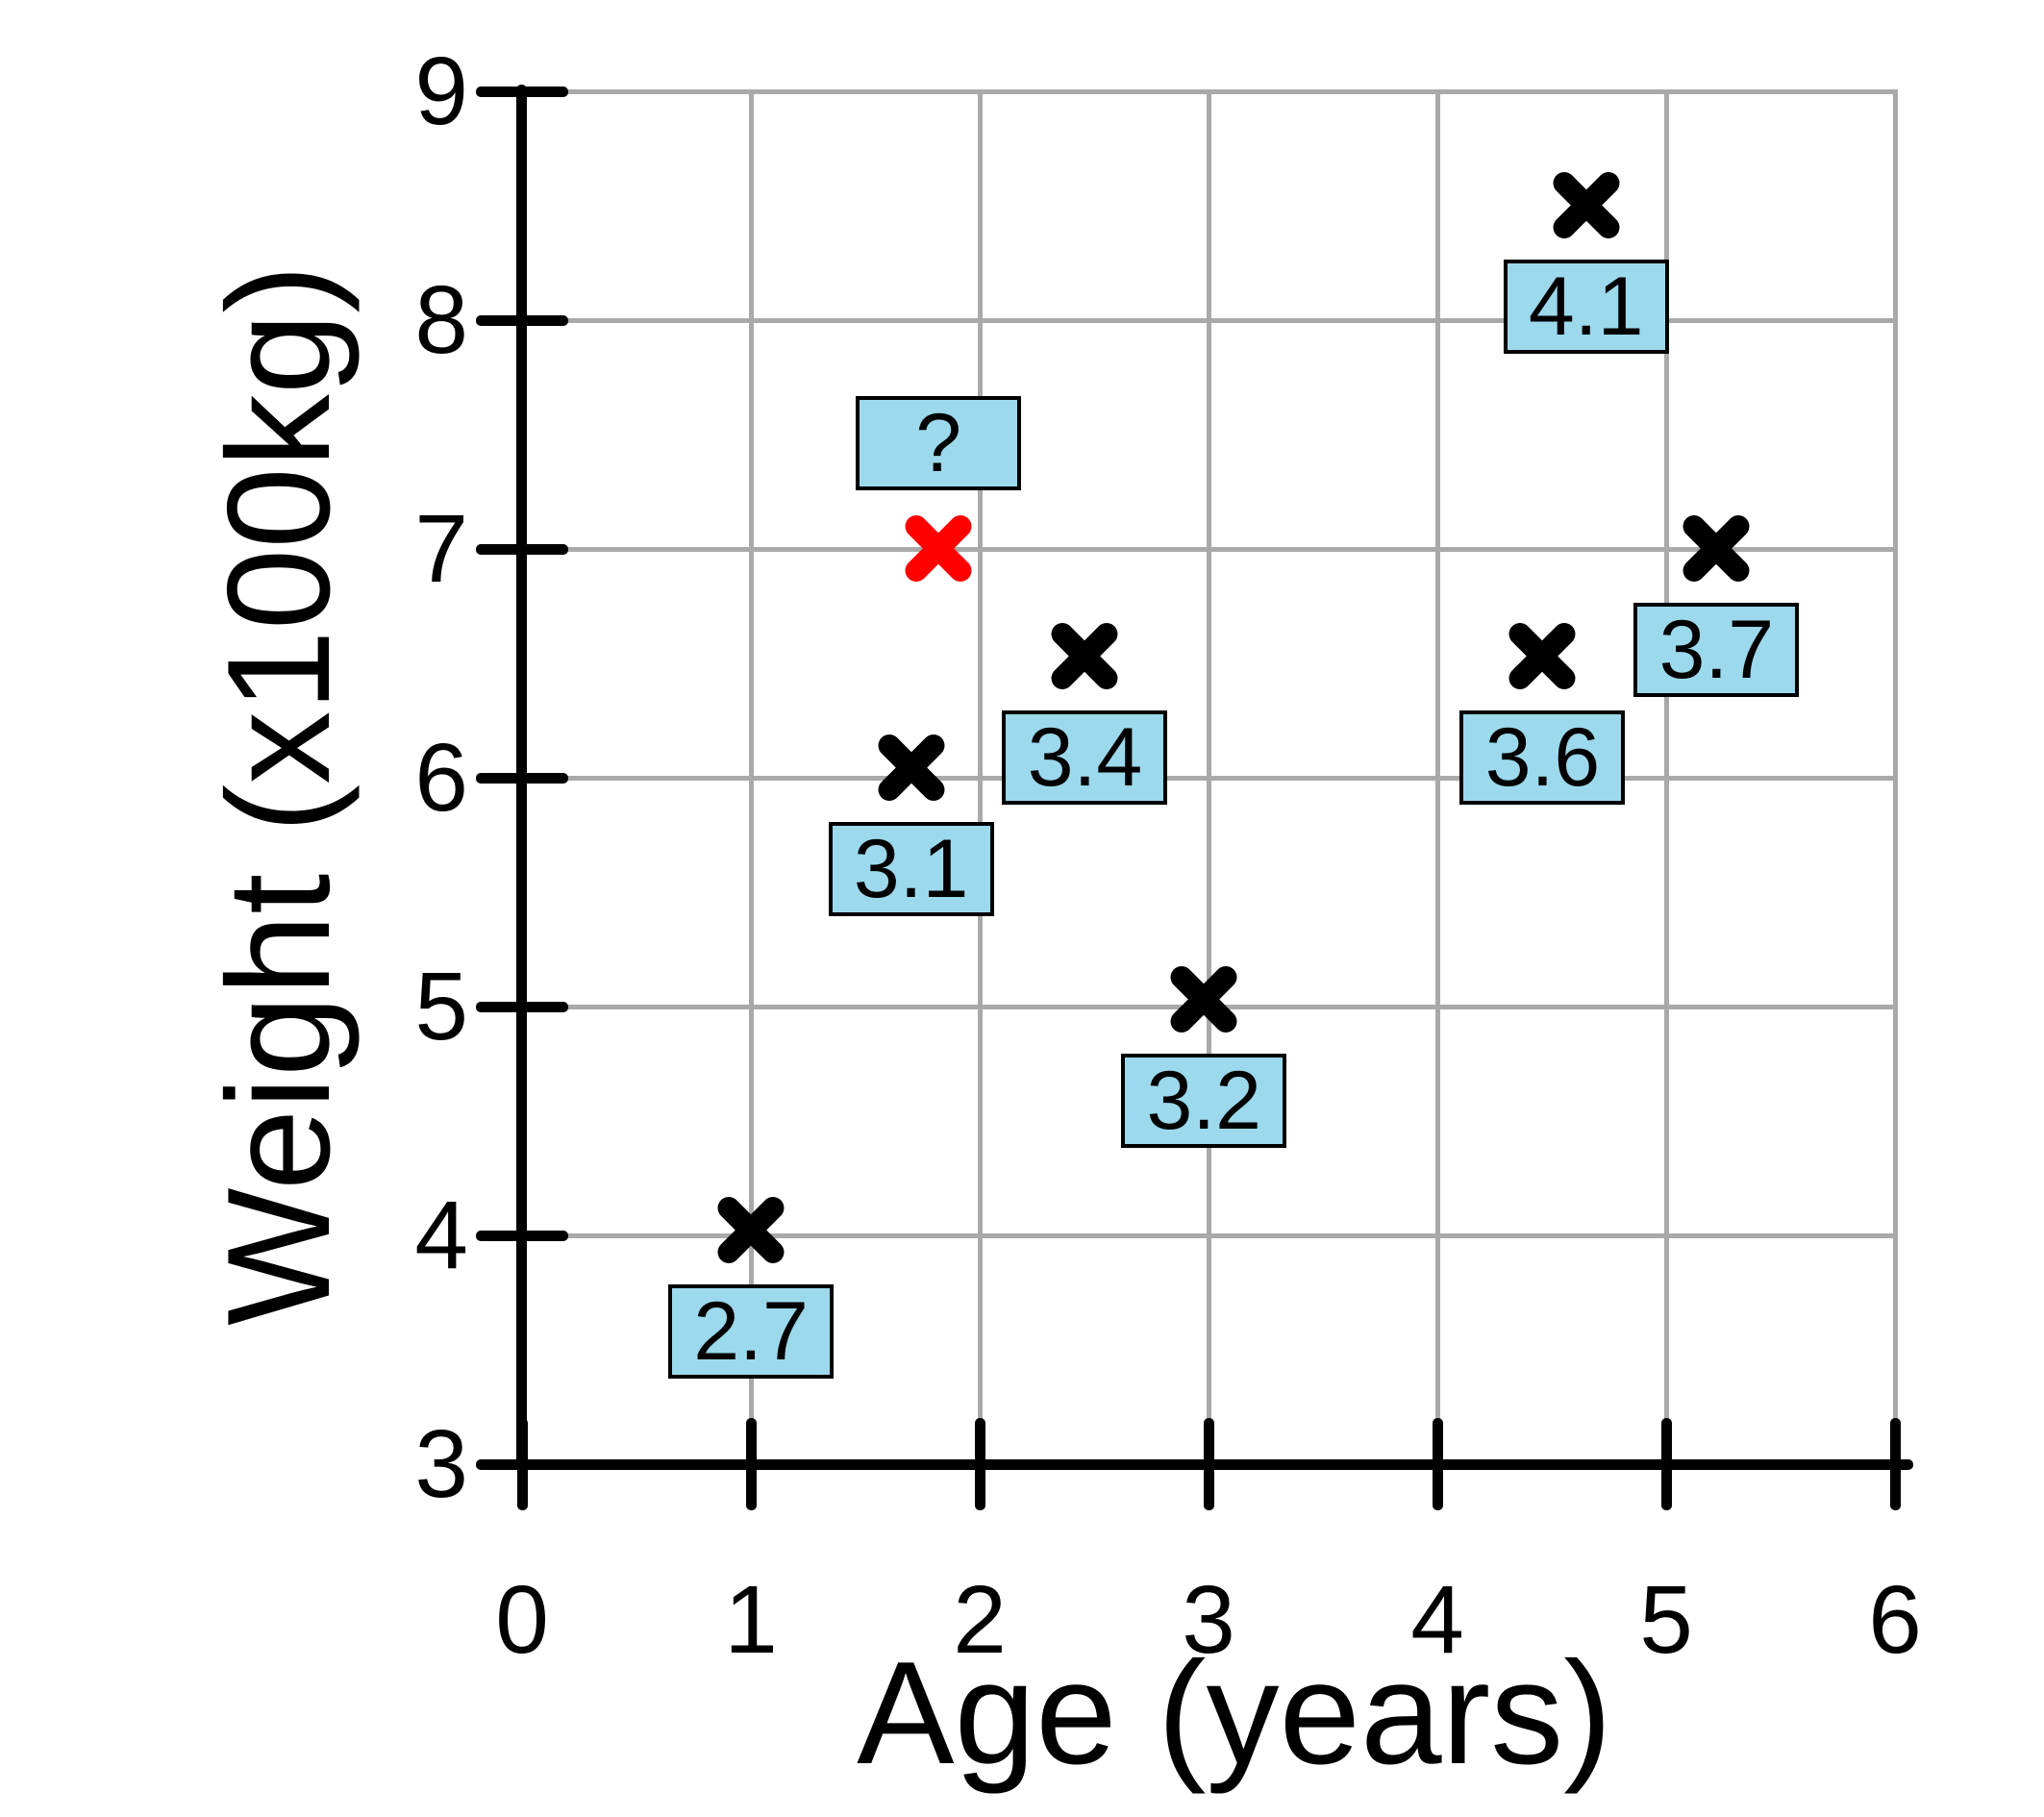 Image resolution: width=2044 pixels, height=1817 pixels. Describe the element at coordinates (1085, 757) in the screenshot. I see `data-point-label: 3.4` at that location.